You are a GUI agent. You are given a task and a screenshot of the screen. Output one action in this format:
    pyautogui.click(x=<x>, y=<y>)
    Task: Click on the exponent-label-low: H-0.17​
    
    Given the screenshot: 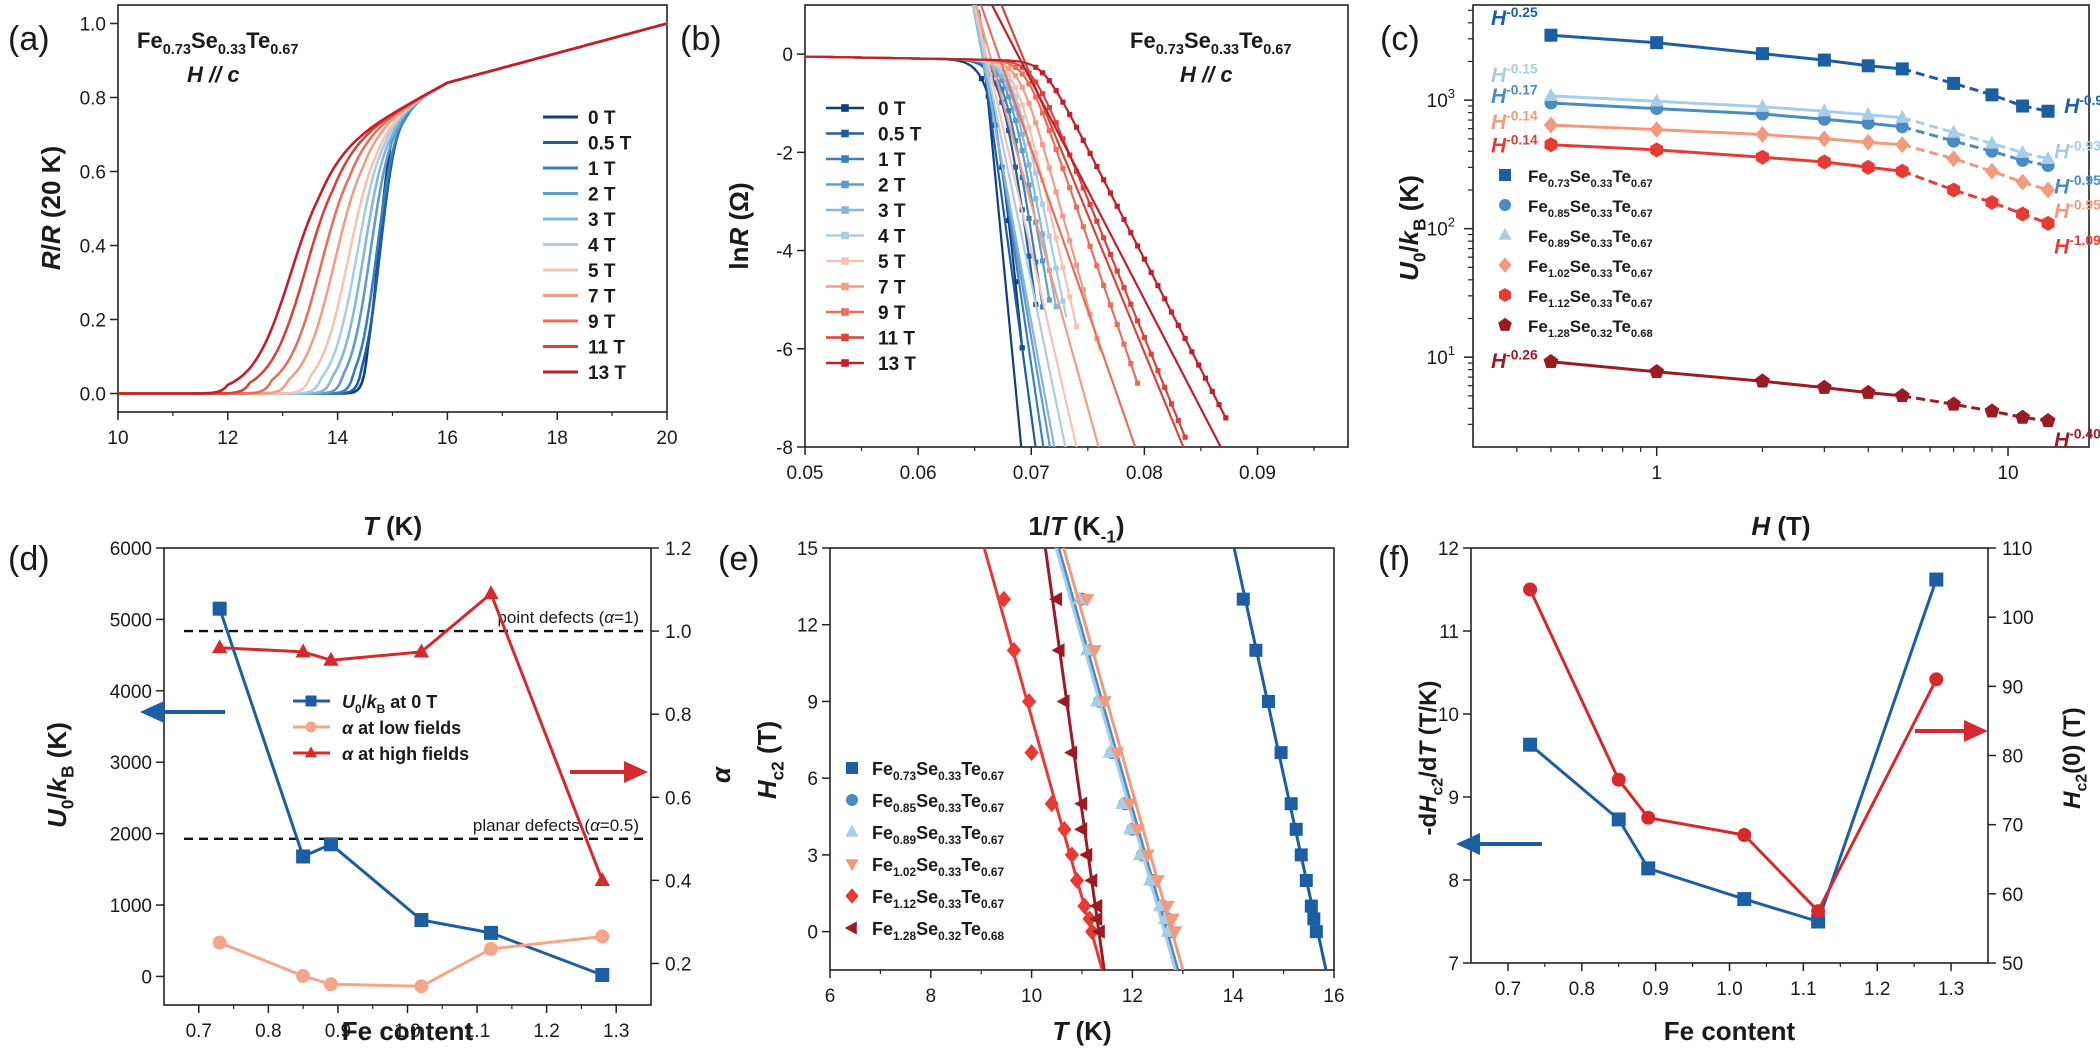 What is the action you would take?
    pyautogui.click(x=1514, y=95)
    